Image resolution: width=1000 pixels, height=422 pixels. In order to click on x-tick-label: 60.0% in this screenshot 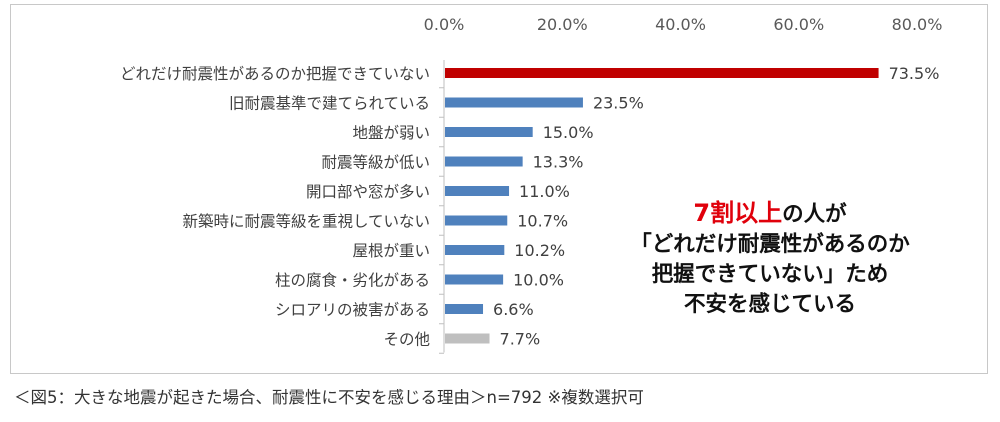, I will do `click(798, 24)`.